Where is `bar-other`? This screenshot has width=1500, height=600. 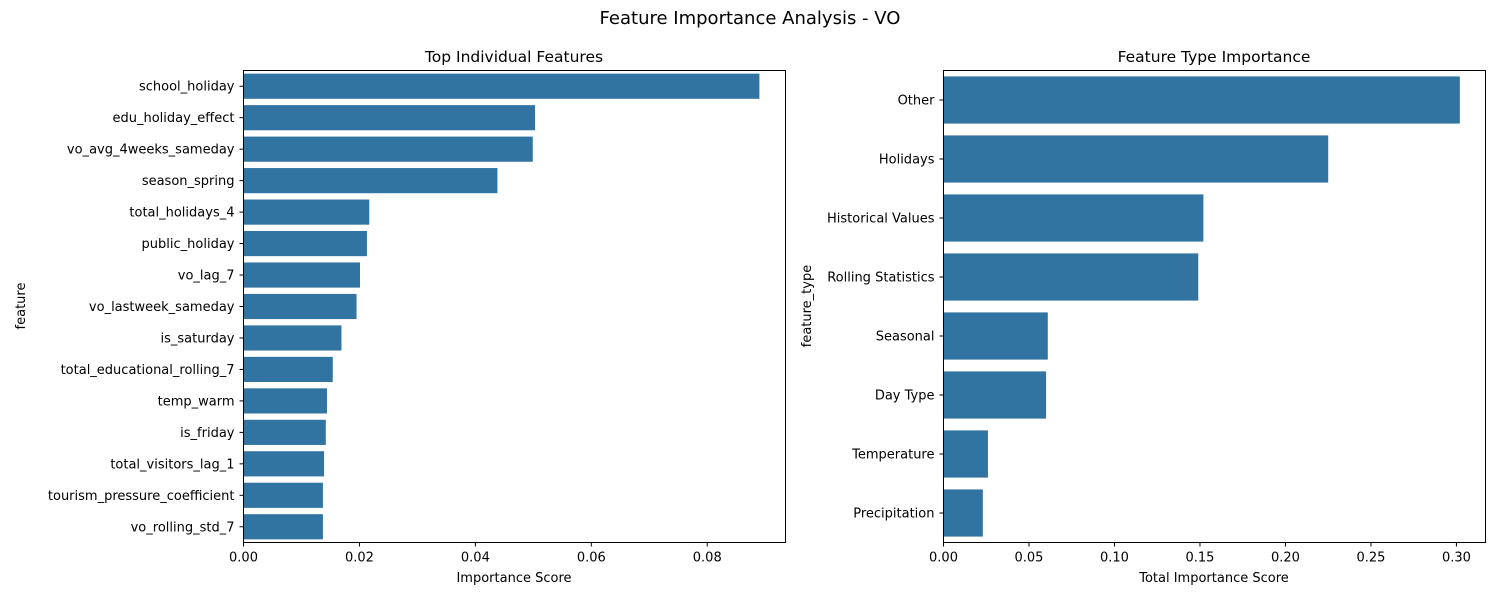
bar-other is located at coordinates (1201, 100).